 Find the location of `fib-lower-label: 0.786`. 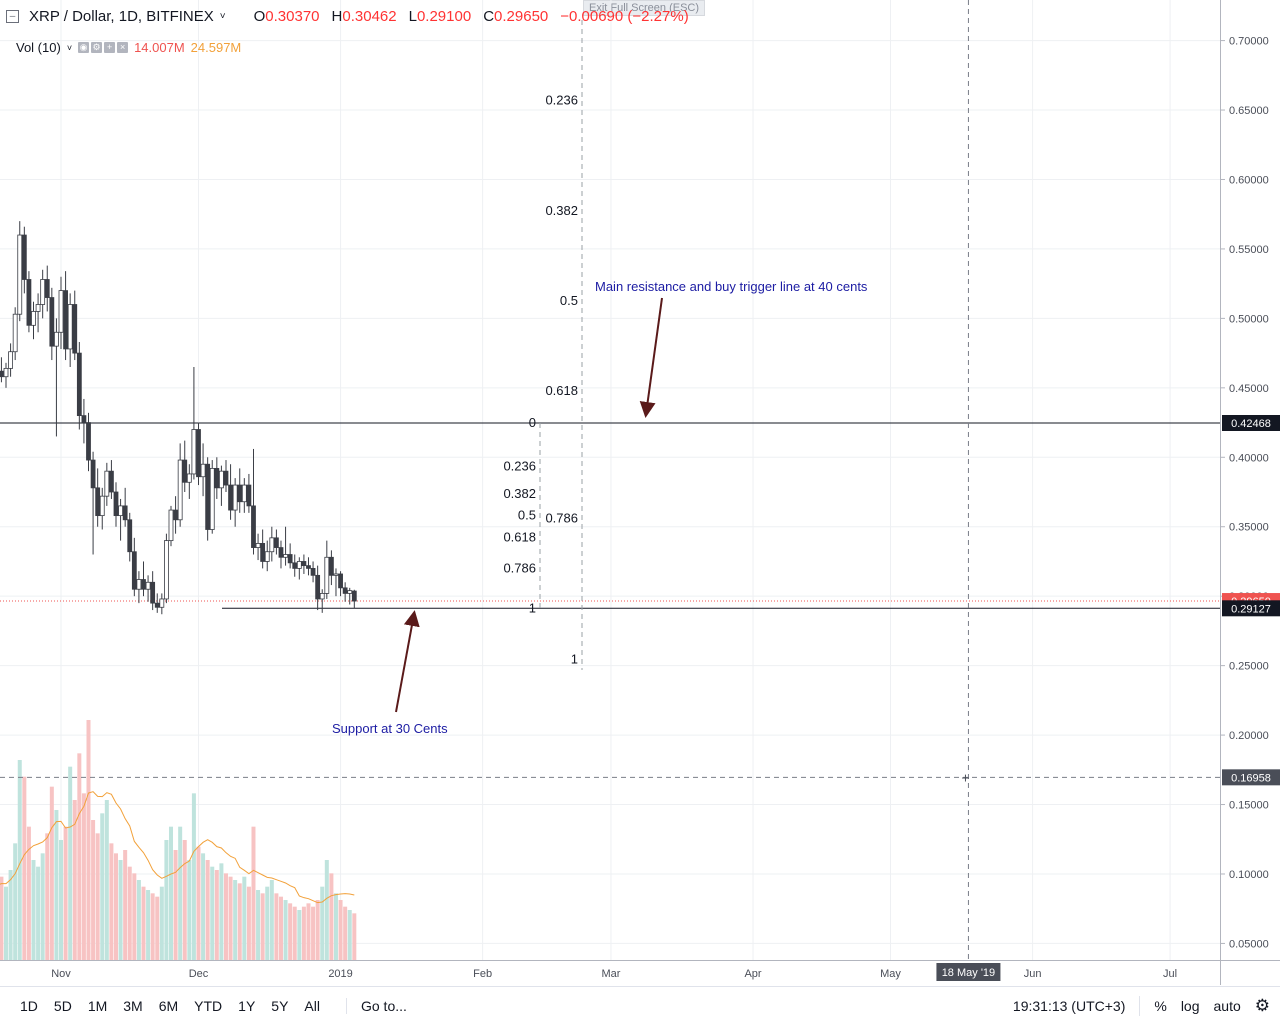

fib-lower-label: 0.786 is located at coordinates (519, 568).